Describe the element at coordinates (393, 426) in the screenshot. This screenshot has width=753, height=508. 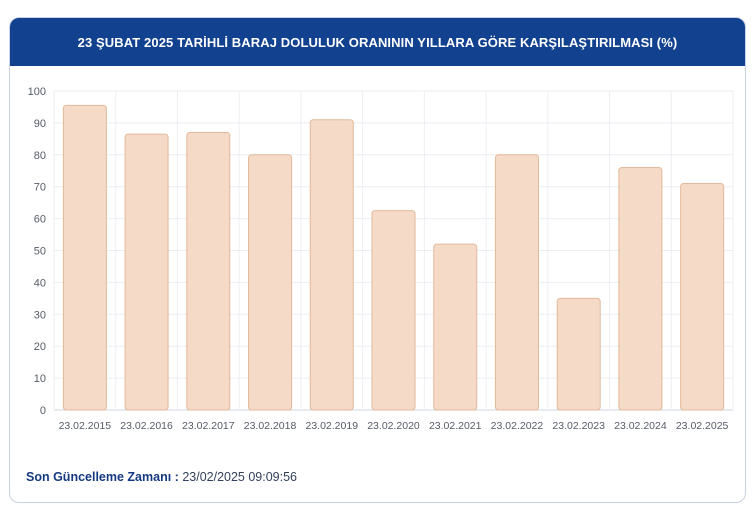
I see `x-tick-label: 23.02.2020` at that location.